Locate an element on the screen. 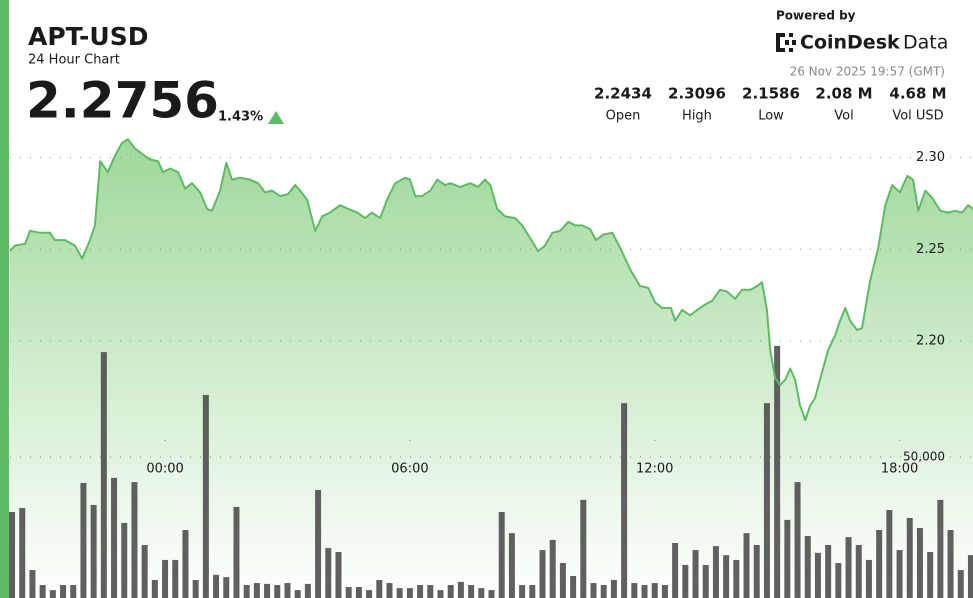 The image size is (973, 598). stat-label: High is located at coordinates (697, 116).